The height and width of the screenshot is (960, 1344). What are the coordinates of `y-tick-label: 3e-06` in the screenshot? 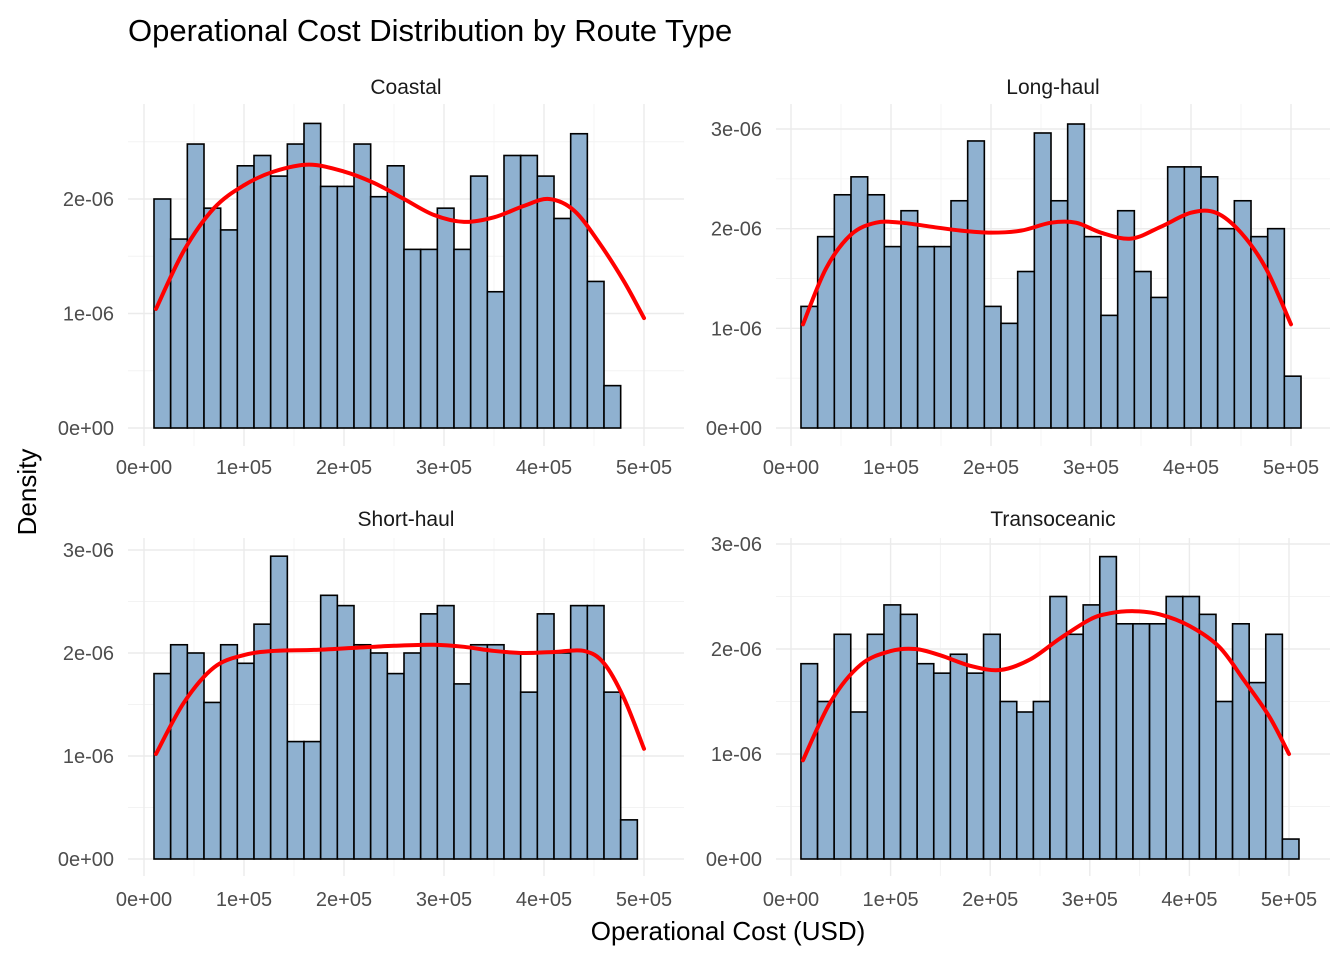 It's located at (736, 545).